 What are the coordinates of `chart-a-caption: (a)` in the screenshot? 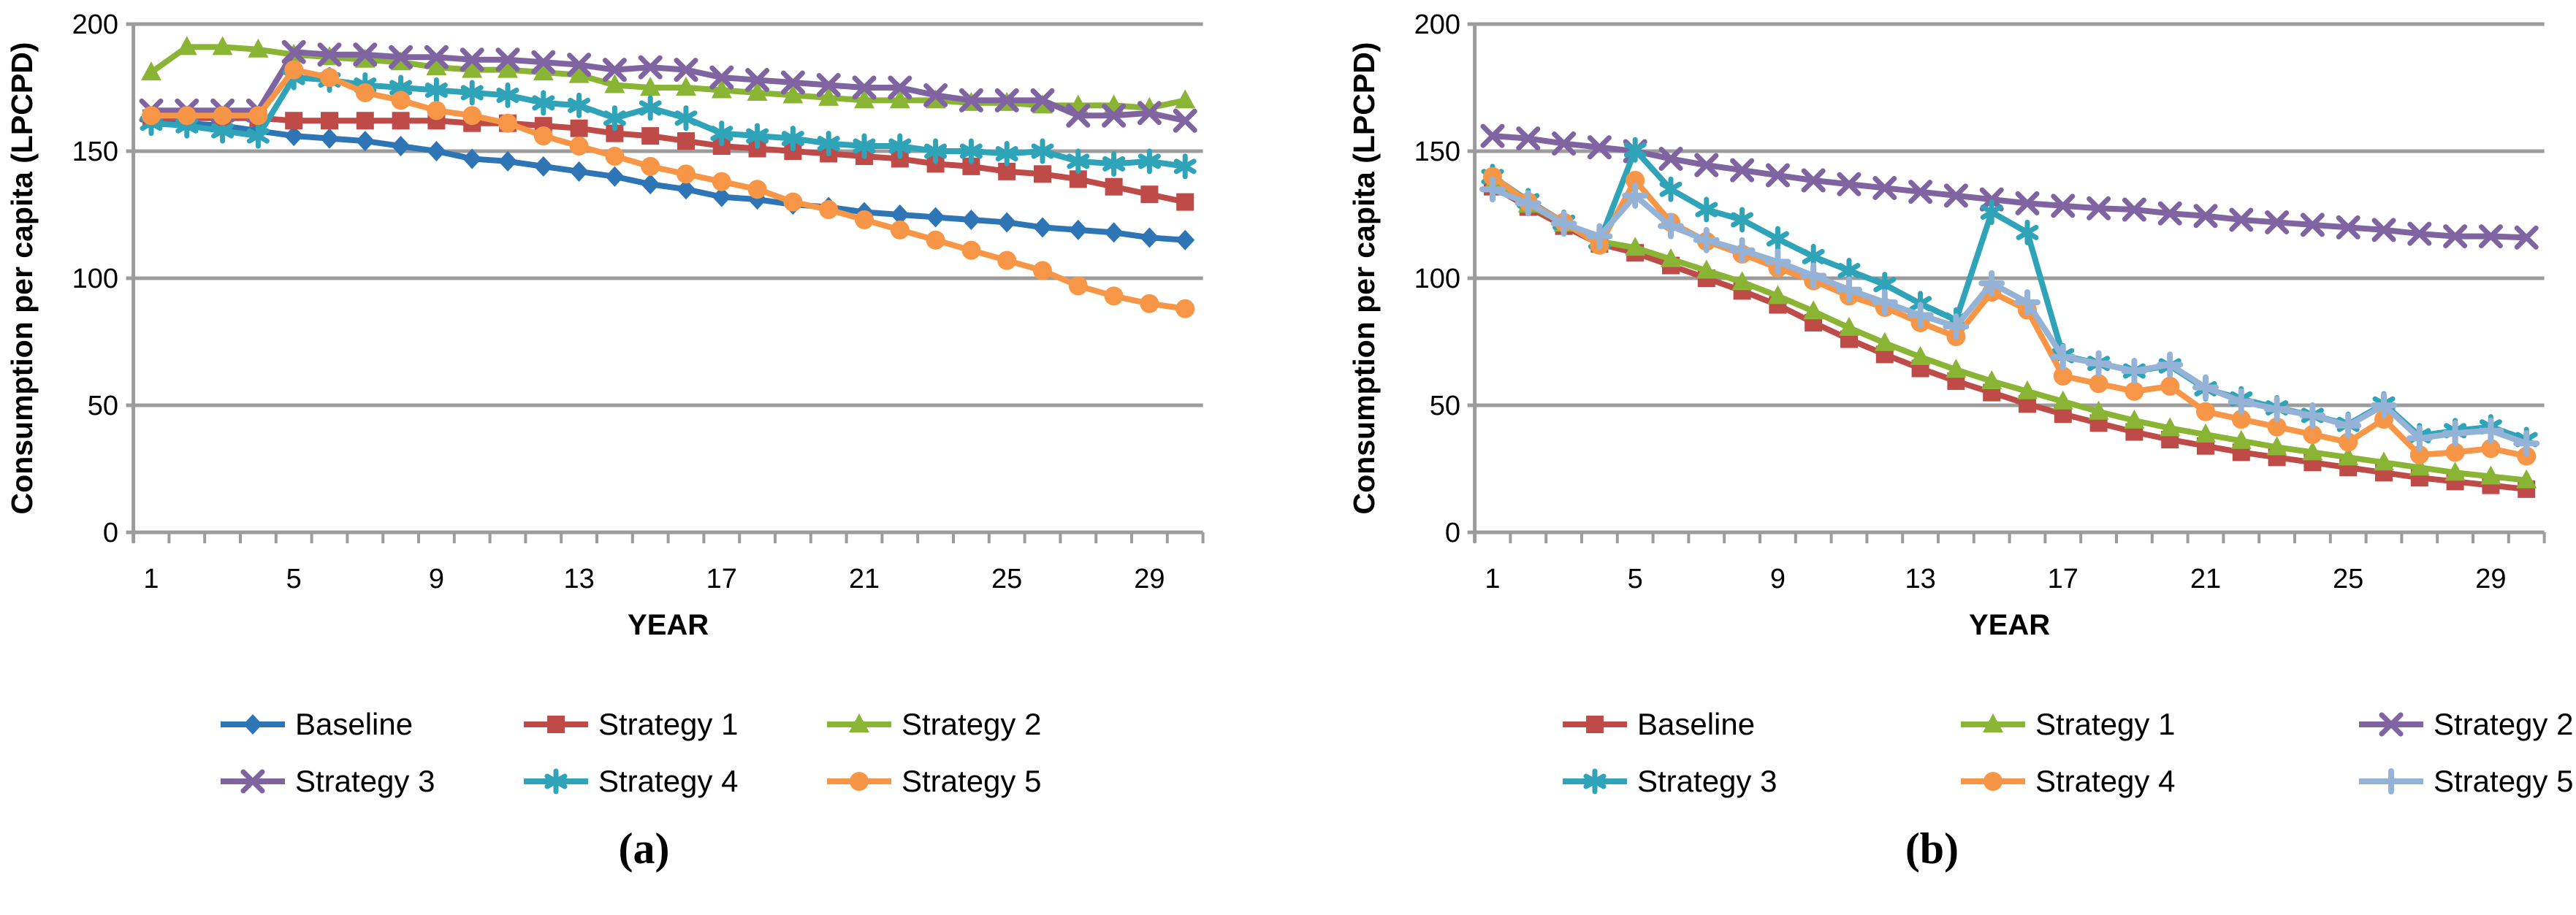 It's located at (644, 848).